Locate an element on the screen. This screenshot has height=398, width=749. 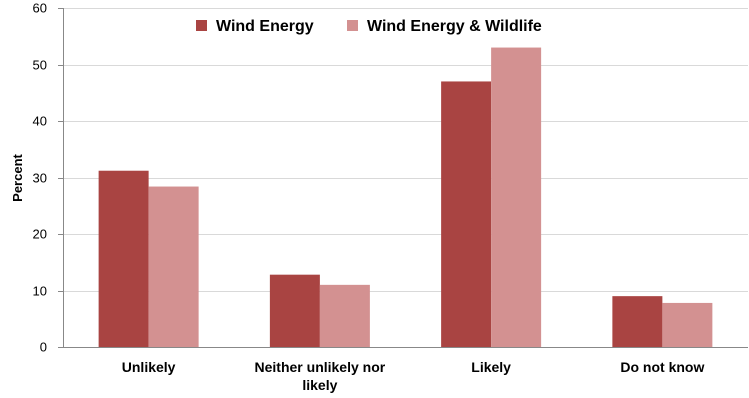
y-tick-label: 50 is located at coordinates (40, 65).